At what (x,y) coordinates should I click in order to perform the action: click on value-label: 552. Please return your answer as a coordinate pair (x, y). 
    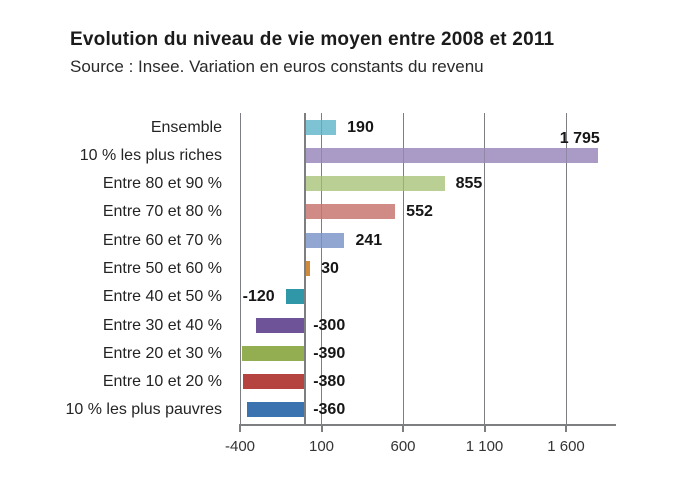
    Looking at the image, I should click on (419, 212).